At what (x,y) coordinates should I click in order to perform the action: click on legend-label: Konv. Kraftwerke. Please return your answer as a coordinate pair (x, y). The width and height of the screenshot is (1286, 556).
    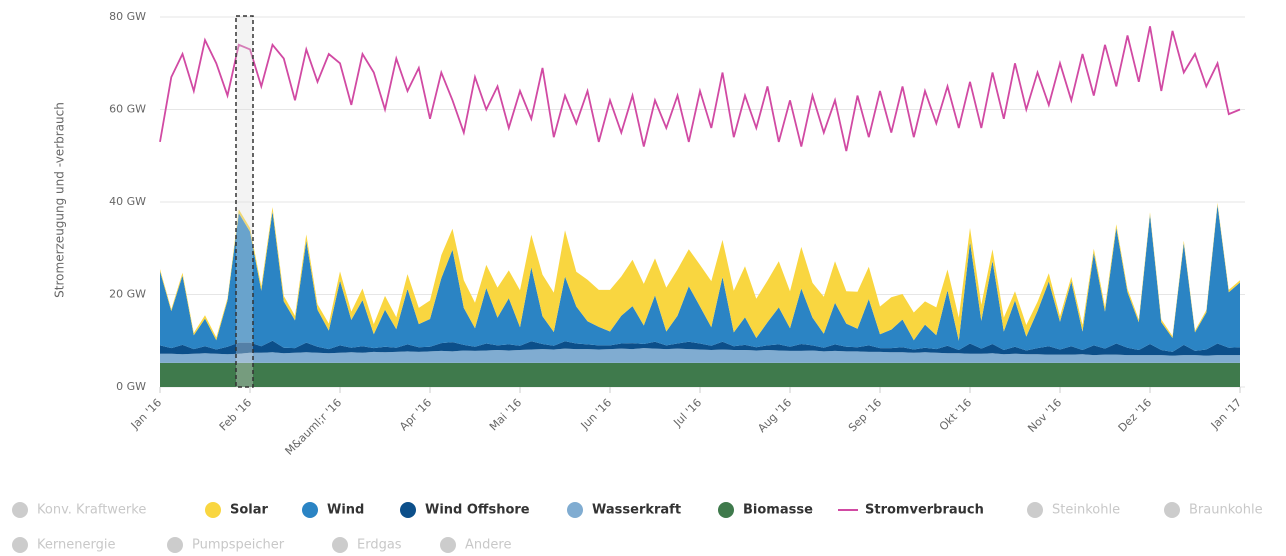
    Looking at the image, I should click on (91, 510).